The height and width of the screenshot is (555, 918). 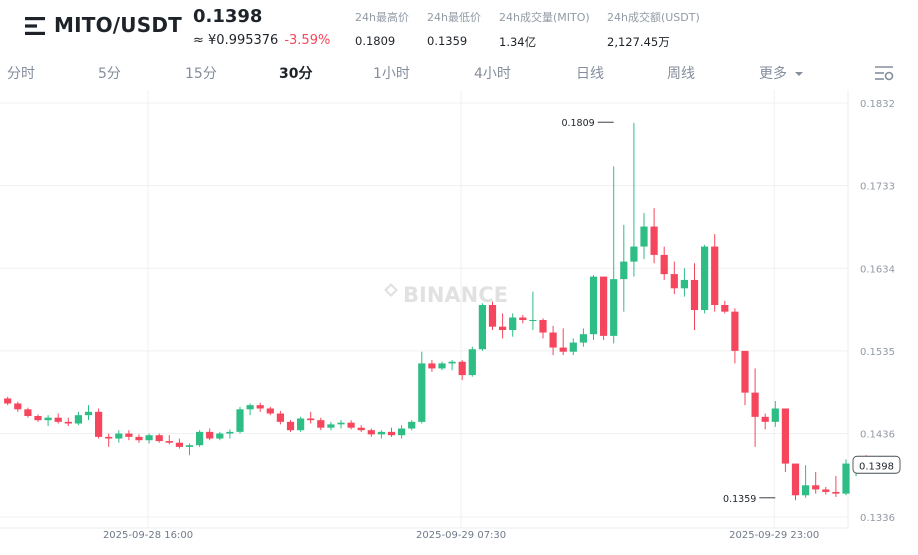 I want to click on tab-more: 更多, so click(x=781, y=73).